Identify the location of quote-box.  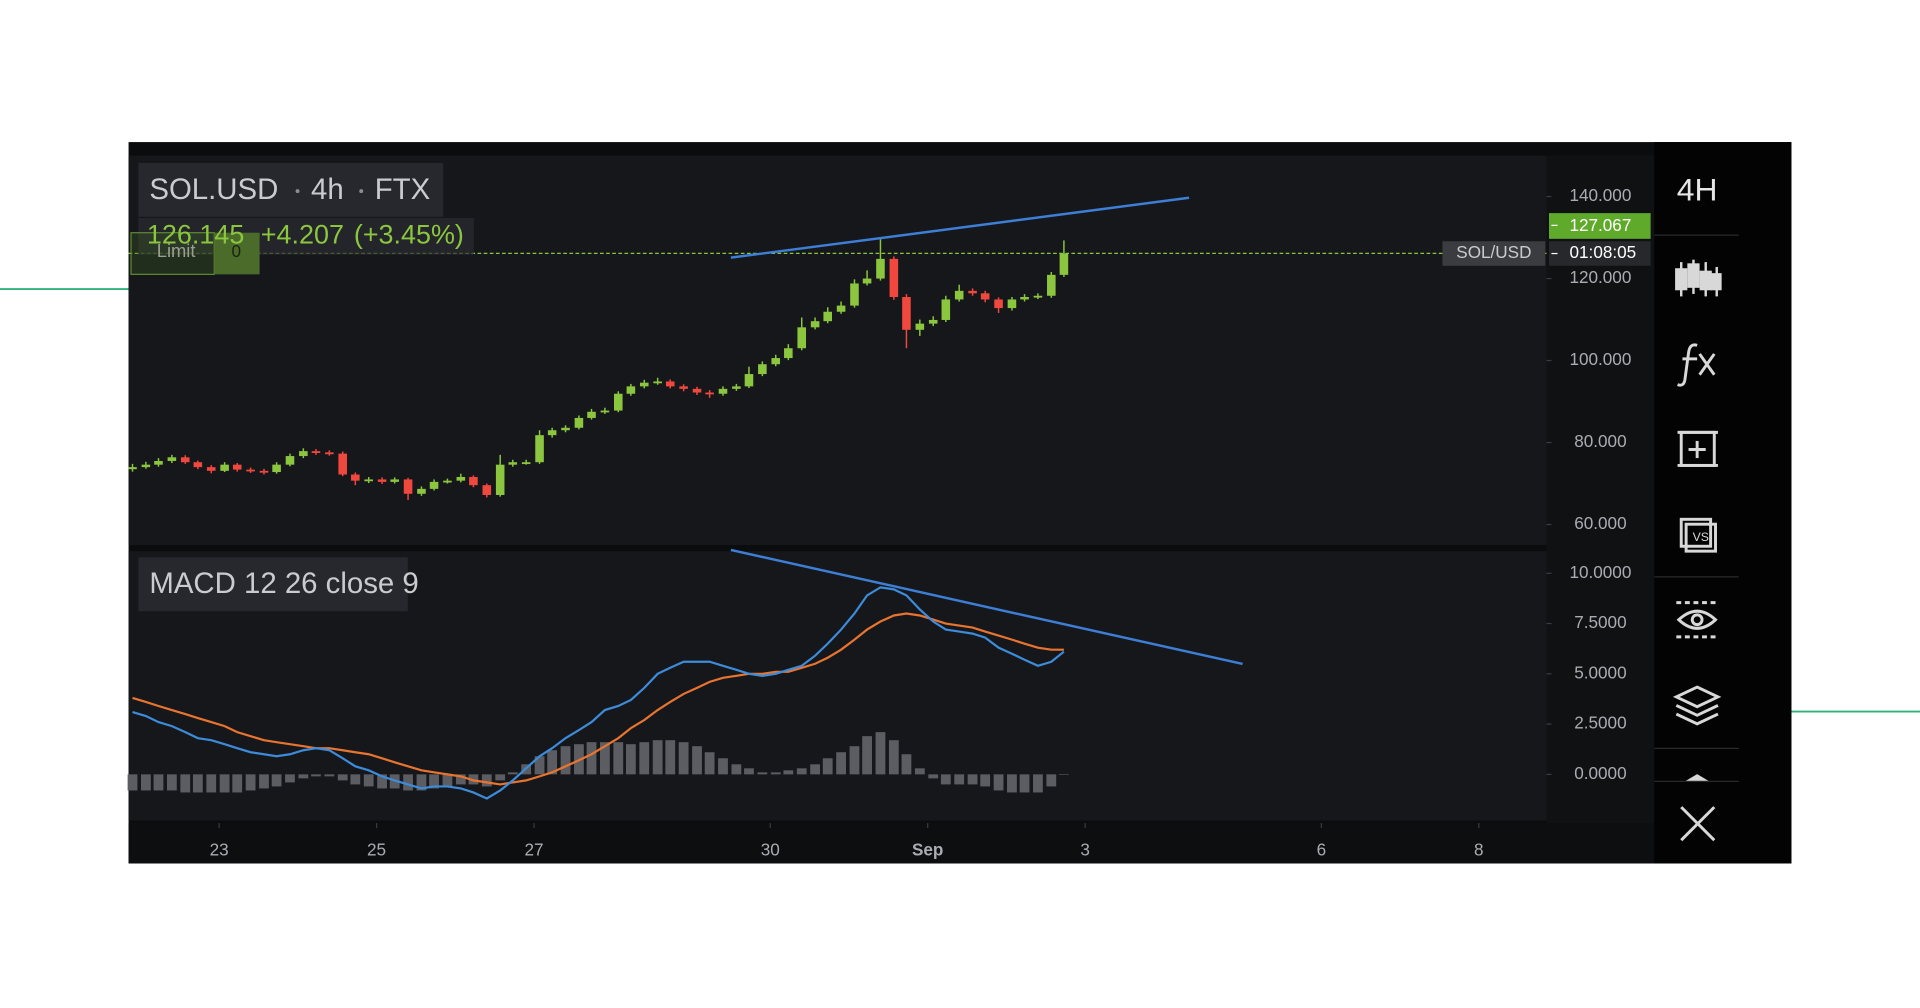
(306, 236).